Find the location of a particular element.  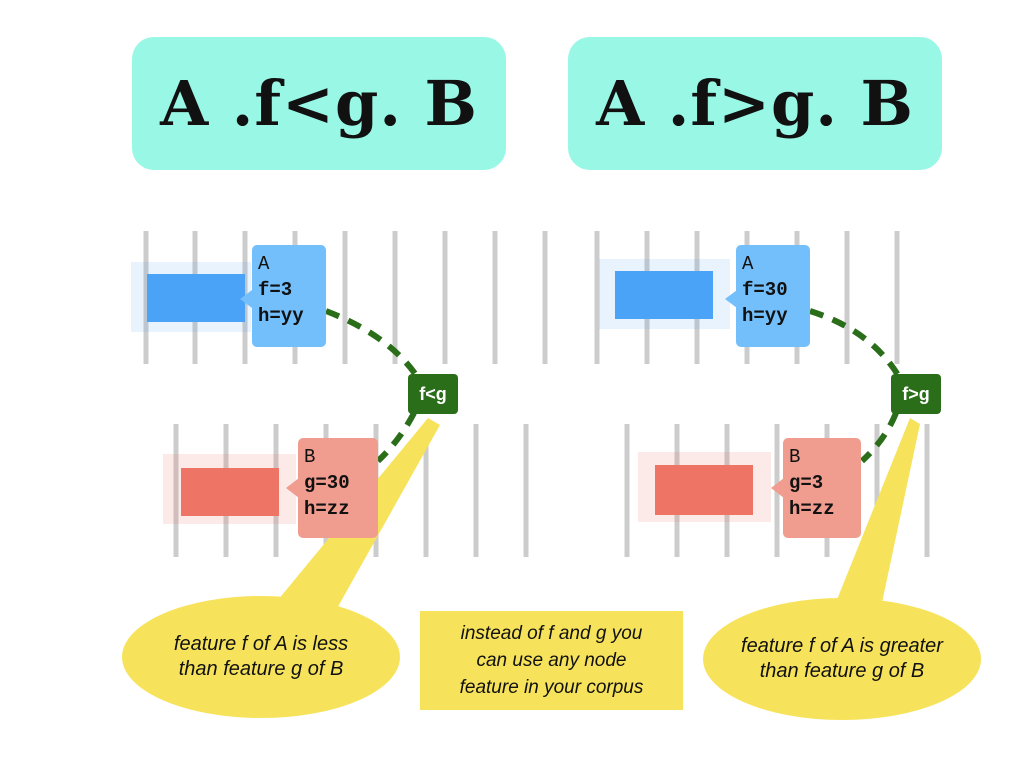

title-box-less: A .f<g. B is located at coordinates (319, 103).